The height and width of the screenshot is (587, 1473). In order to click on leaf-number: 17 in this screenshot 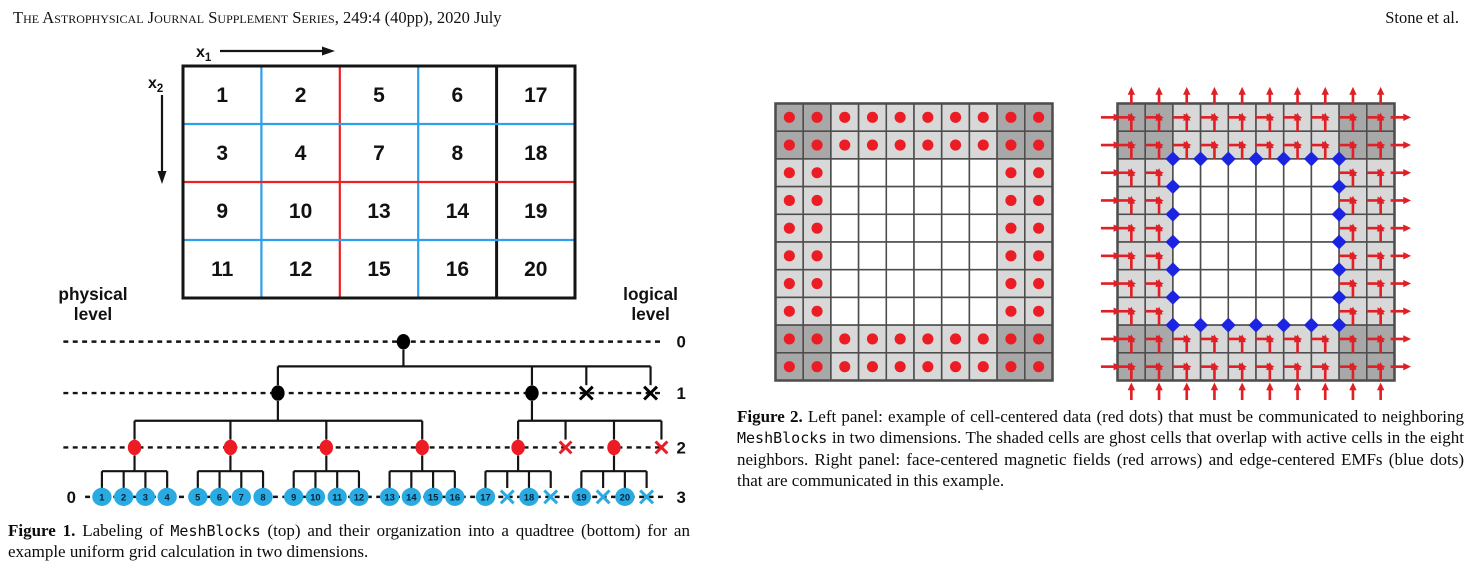, I will do `click(485, 496)`.